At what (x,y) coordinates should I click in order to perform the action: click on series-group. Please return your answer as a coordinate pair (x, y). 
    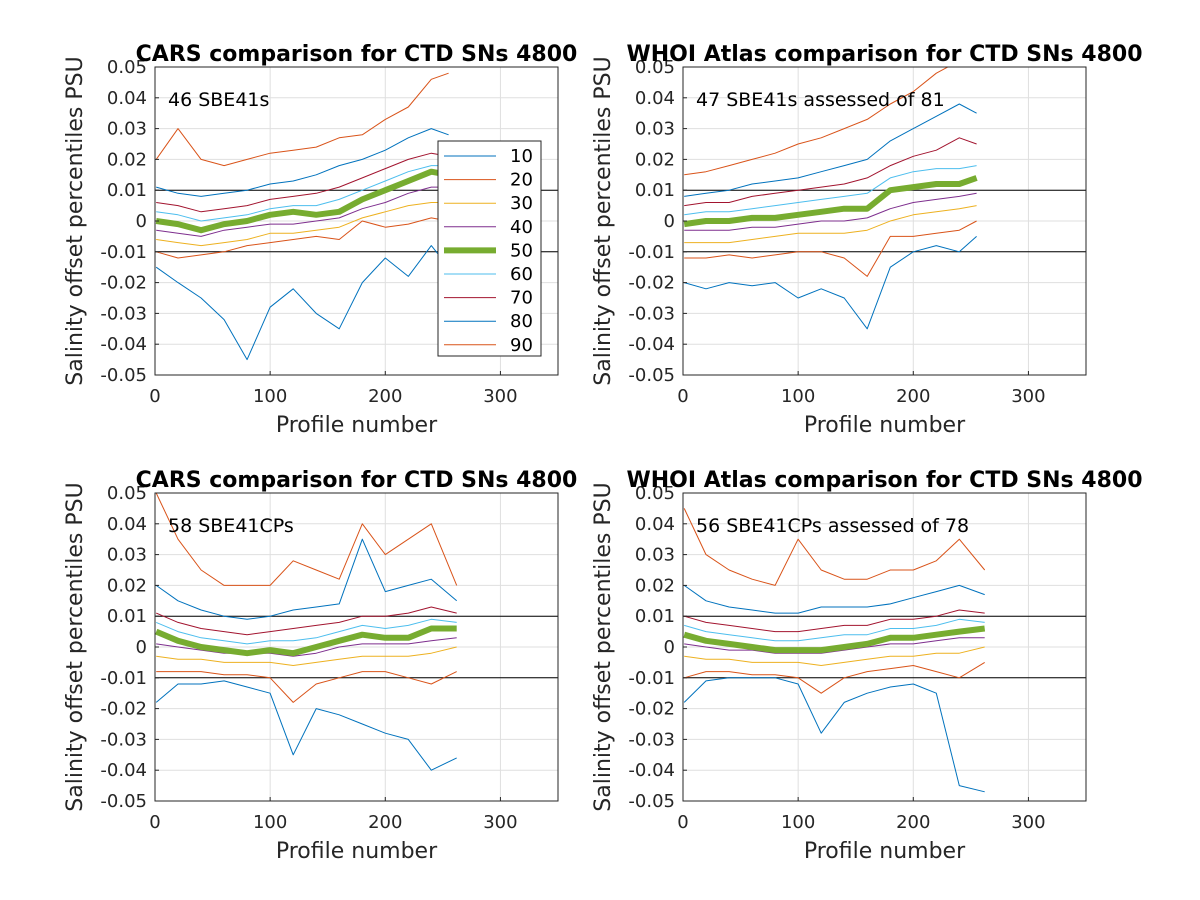
    Looking at the image, I should click on (306, 632).